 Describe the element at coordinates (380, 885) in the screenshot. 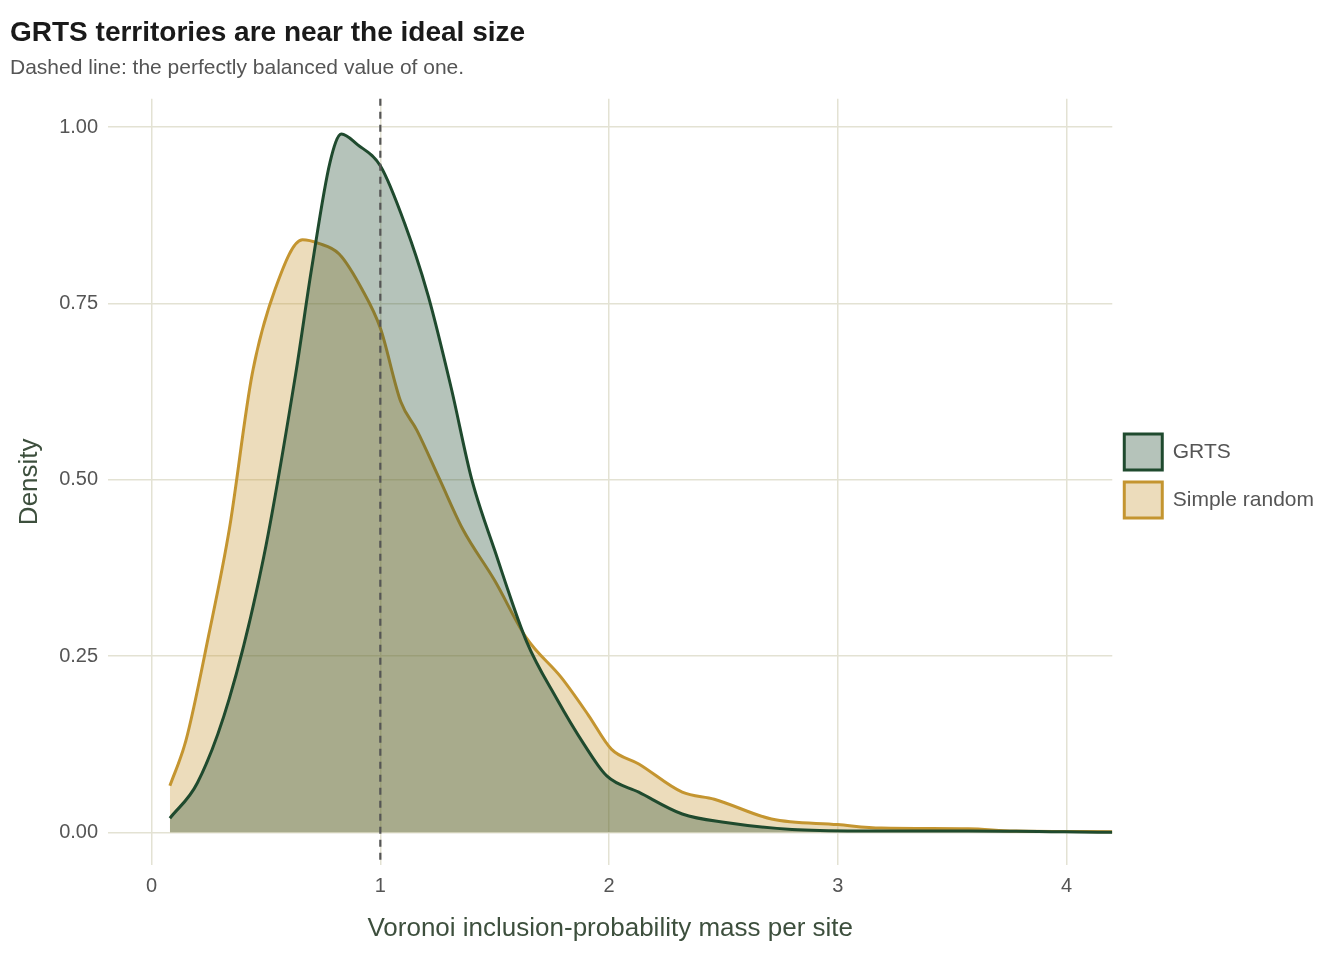

I see `x-tick-label: 1` at that location.